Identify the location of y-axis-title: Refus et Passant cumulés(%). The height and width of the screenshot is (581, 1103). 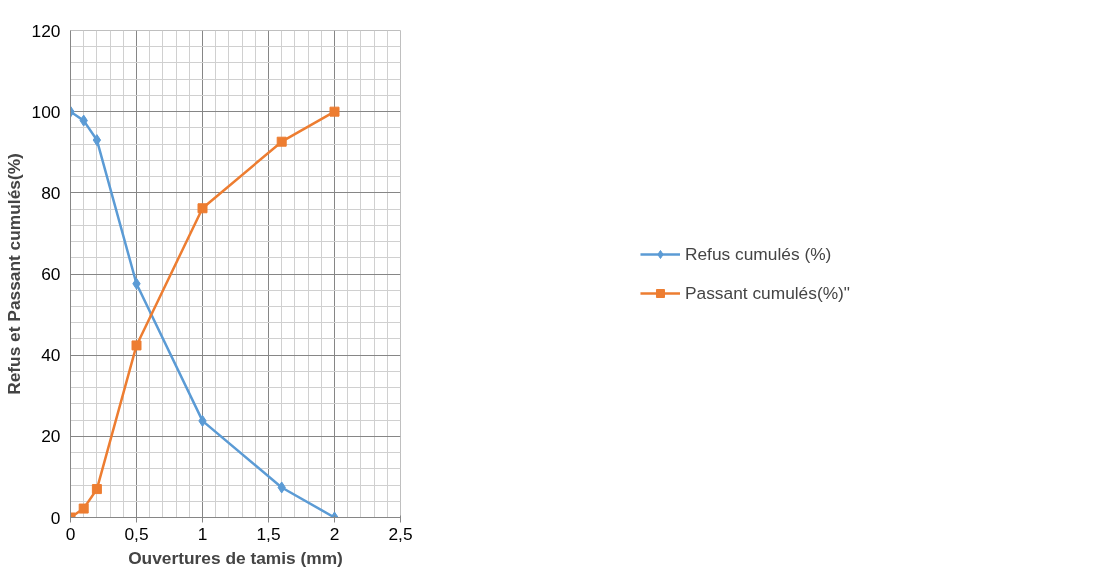
(13, 274).